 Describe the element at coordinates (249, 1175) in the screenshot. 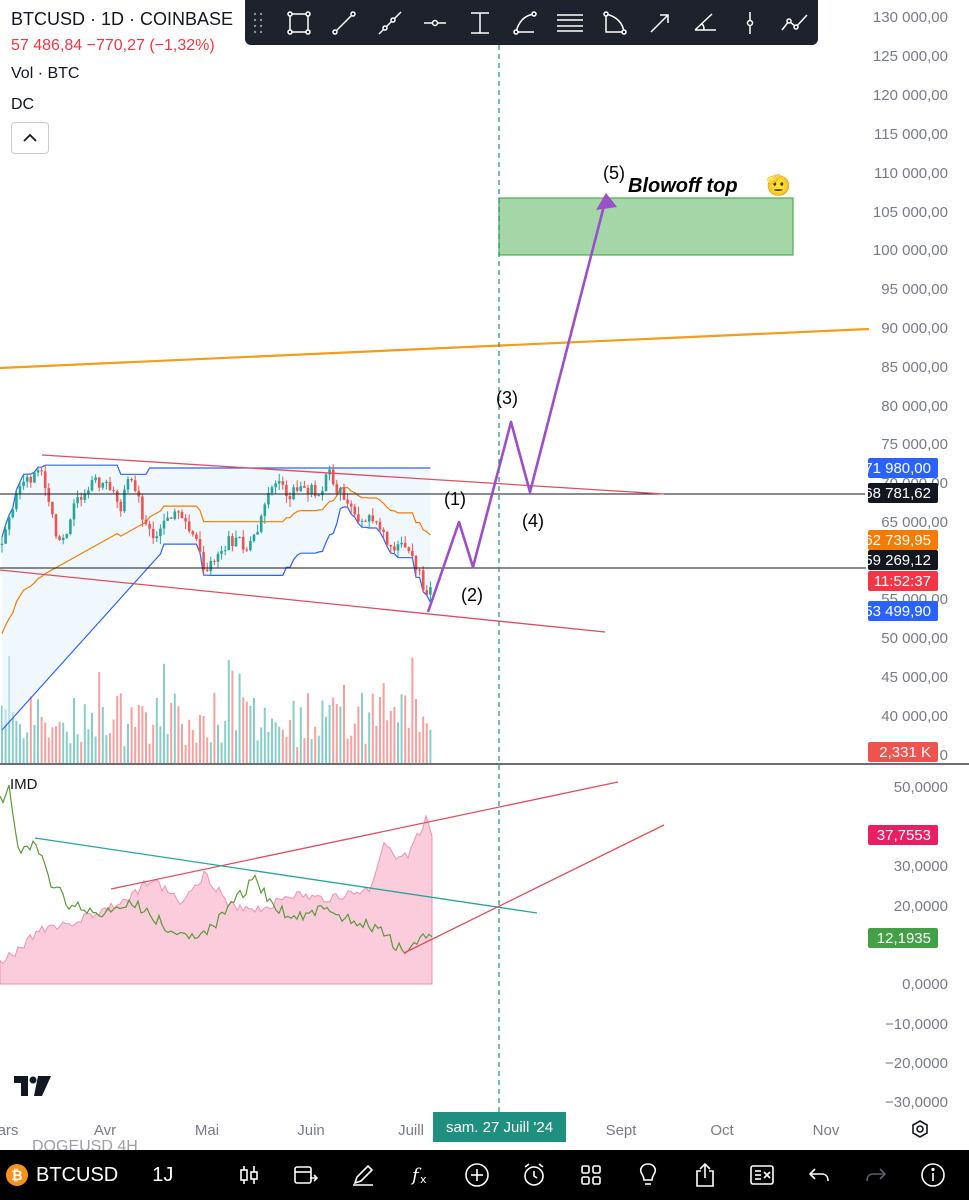

I see `candle-type-icon` at that location.